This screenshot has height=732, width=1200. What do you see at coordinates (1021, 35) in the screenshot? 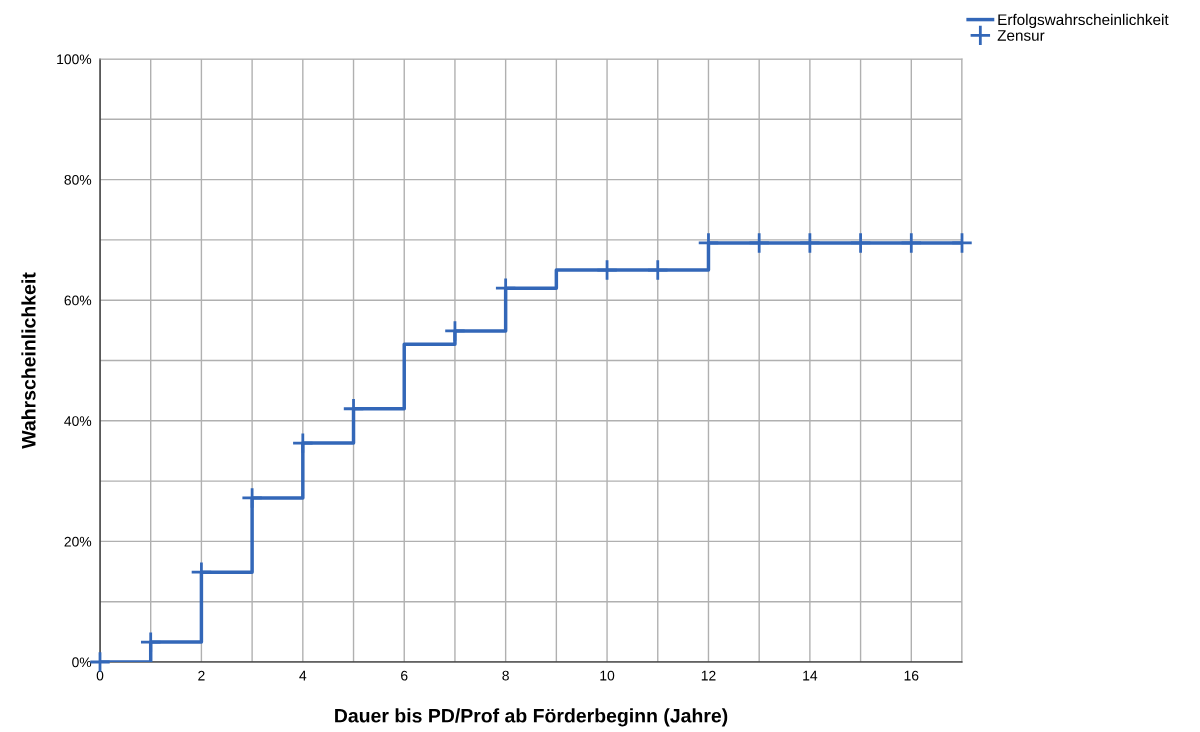
I see `legend-label: Zensur` at bounding box center [1021, 35].